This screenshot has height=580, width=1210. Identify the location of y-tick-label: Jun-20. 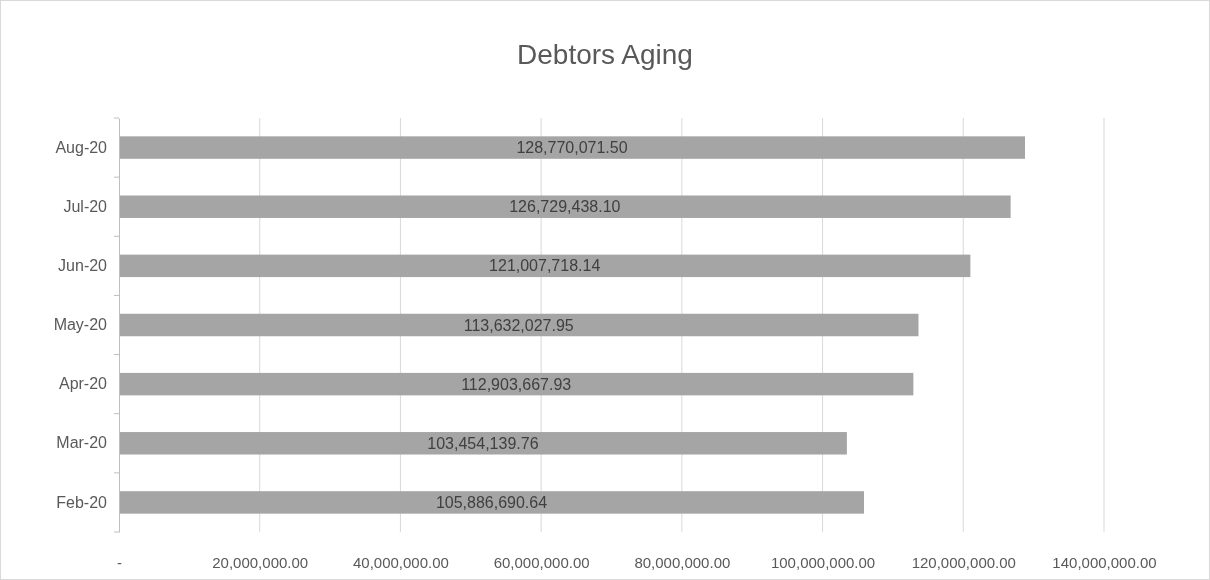
(83, 265).